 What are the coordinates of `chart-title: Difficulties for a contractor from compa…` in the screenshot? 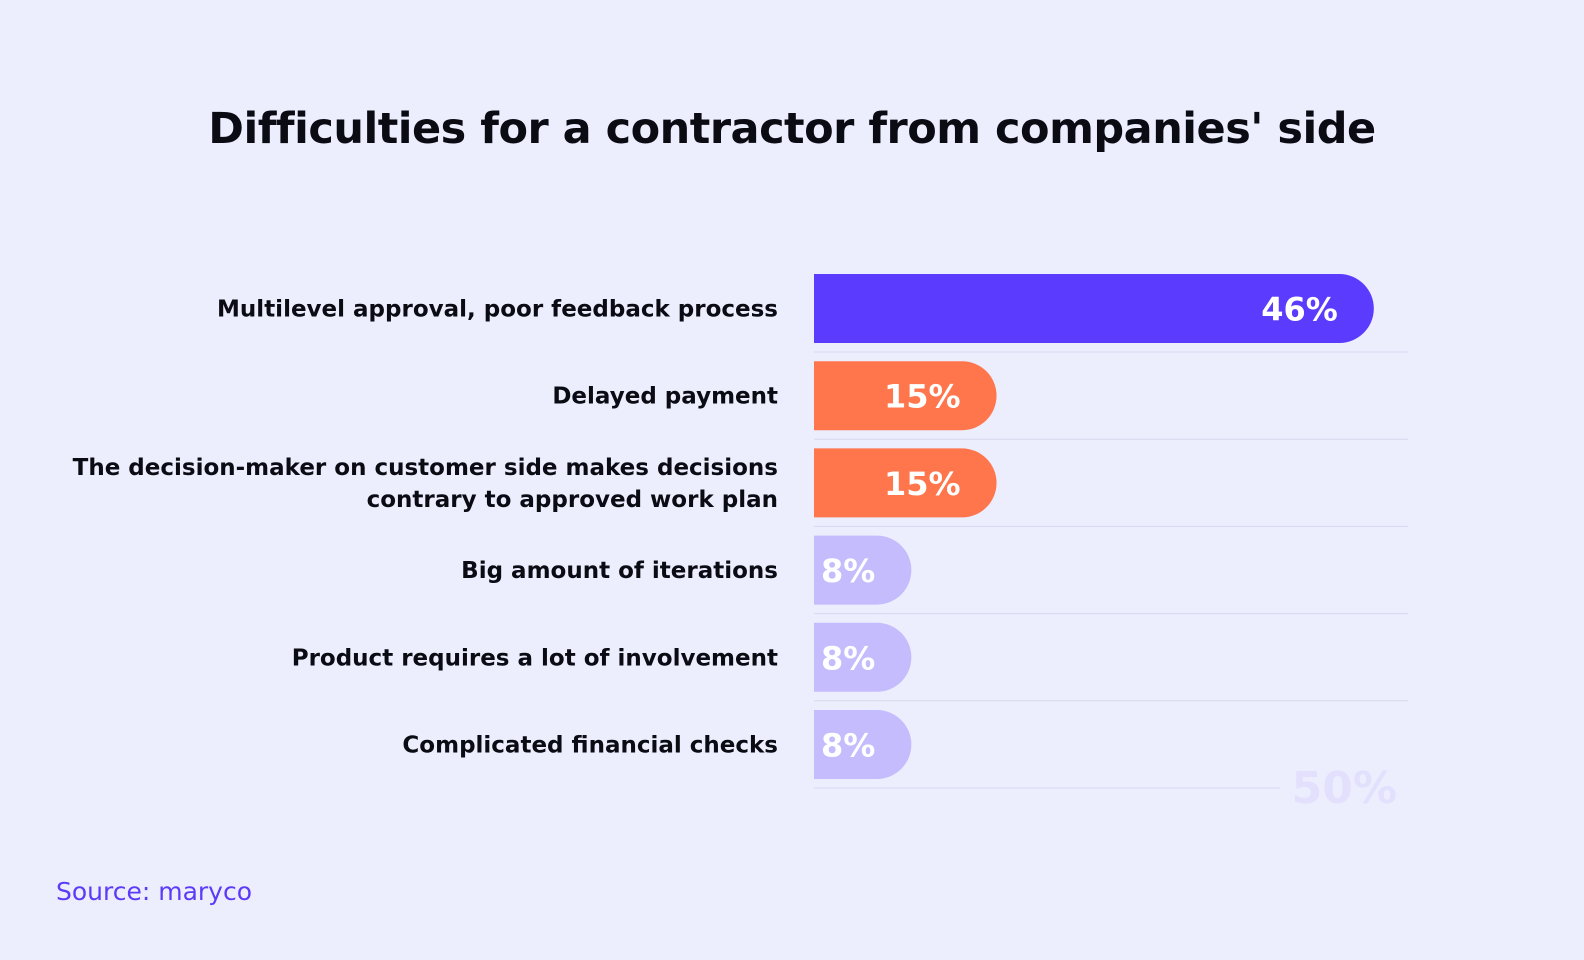 It's located at (792, 129).